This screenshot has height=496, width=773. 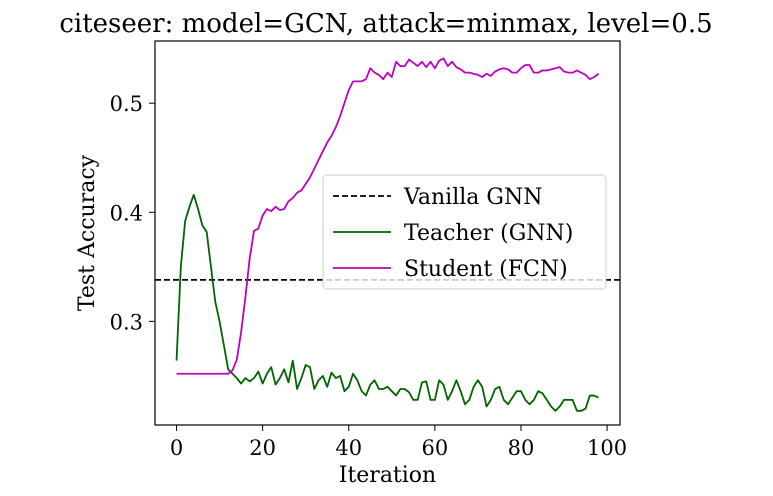 I want to click on y-axis-label: Test Accuracy, so click(x=87, y=232).